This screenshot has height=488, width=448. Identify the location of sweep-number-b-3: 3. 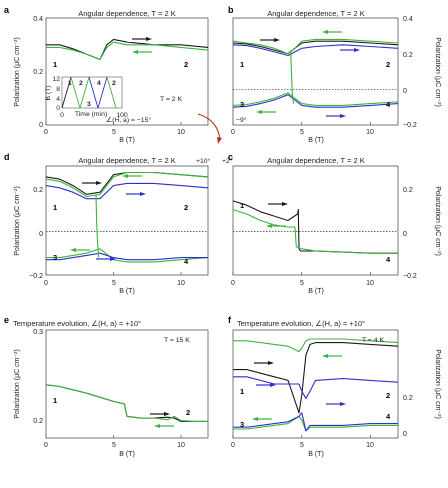
(242, 104).